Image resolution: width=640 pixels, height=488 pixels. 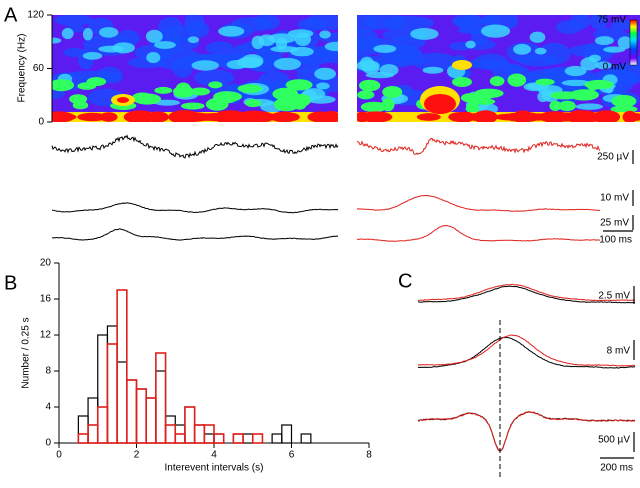 What do you see at coordinates (26, 352) in the screenshot?
I see `y-axis-label: Number / 0.25 s` at bounding box center [26, 352].